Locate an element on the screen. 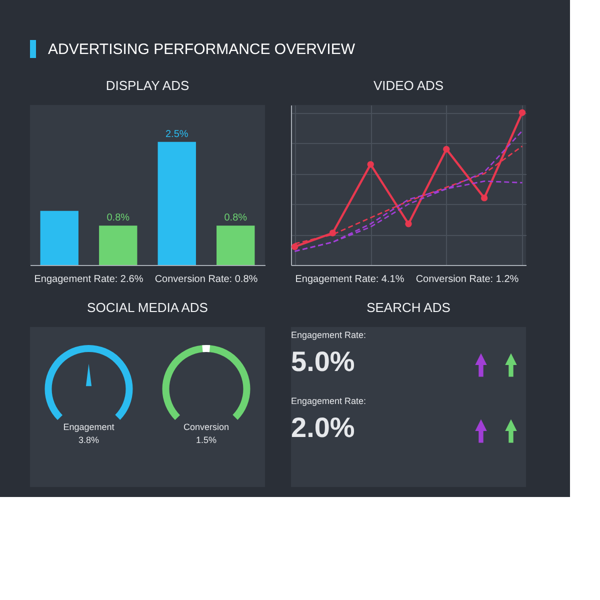 The width and height of the screenshot is (600, 600). text: 3.8% is located at coordinates (89, 440).